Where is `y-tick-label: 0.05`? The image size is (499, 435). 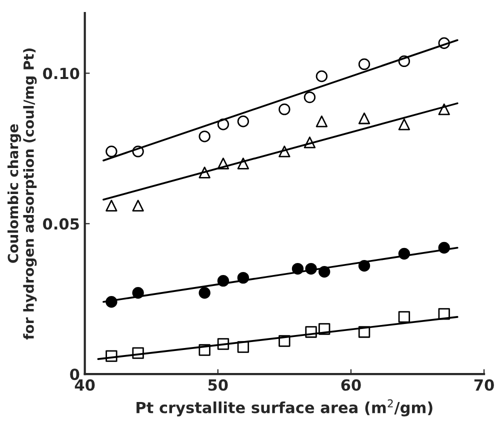
y-tick-label: 0.05 is located at coordinates (61, 224).